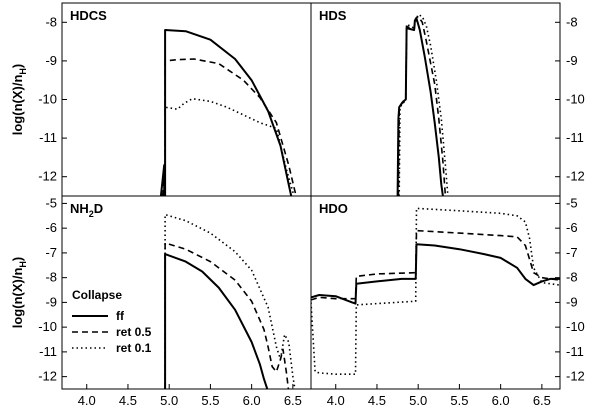 Image resolution: width=608 pixels, height=410 pixels. Describe the element at coordinates (134, 348) in the screenshot. I see `legend-entry-label: ret 0.1` at that location.